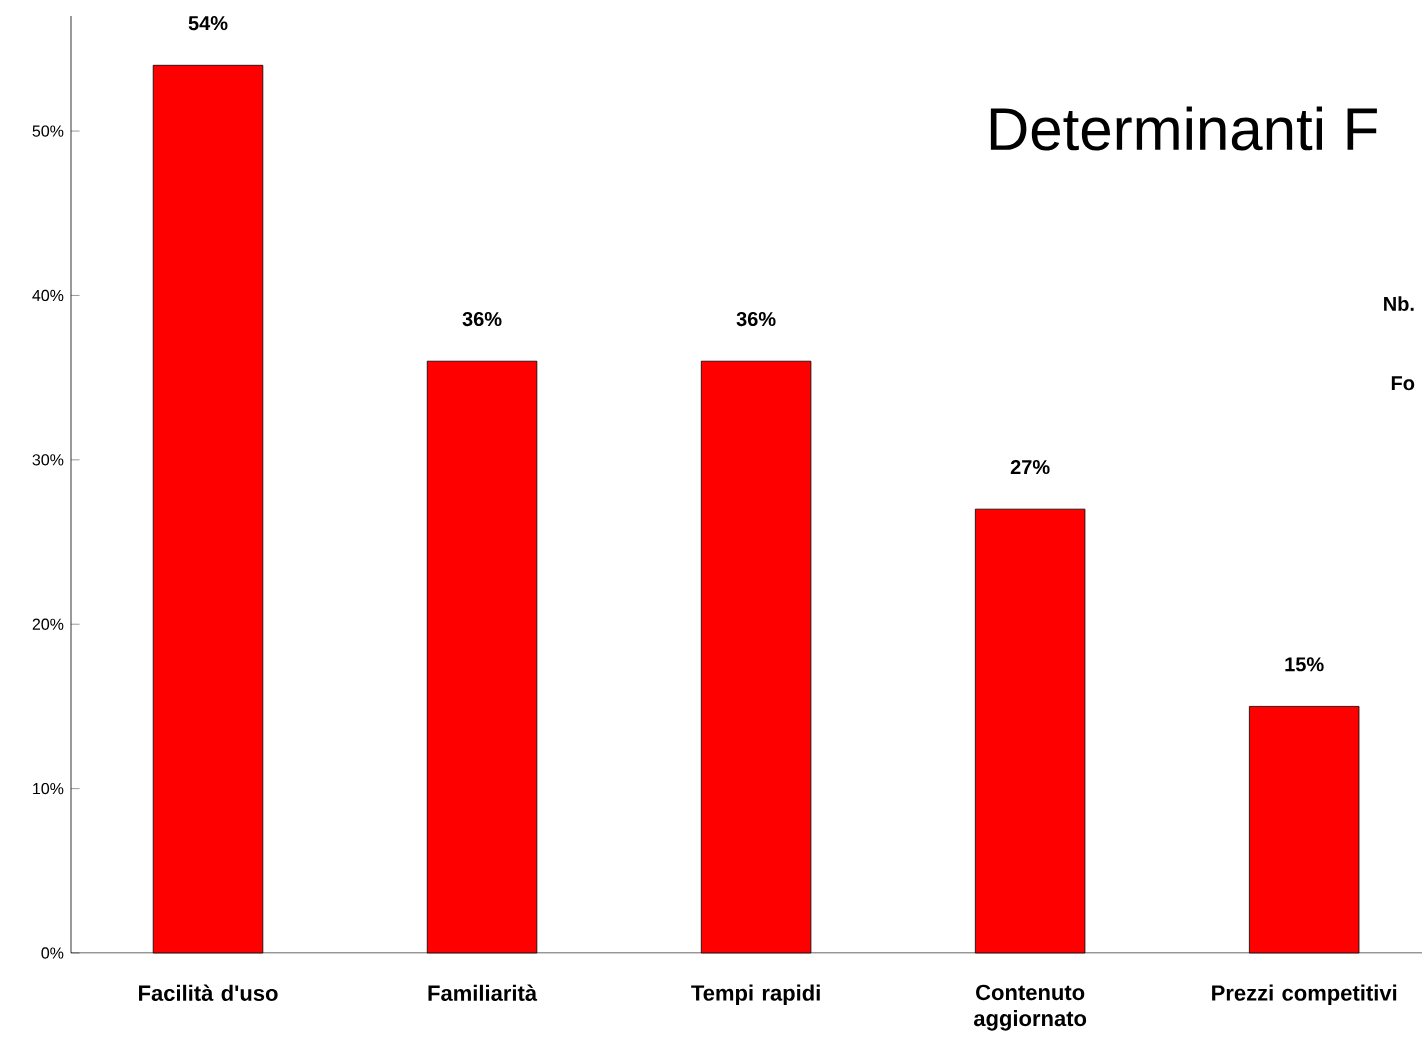  What do you see at coordinates (1304, 664) in the screenshot?
I see `data-label: 15%` at bounding box center [1304, 664].